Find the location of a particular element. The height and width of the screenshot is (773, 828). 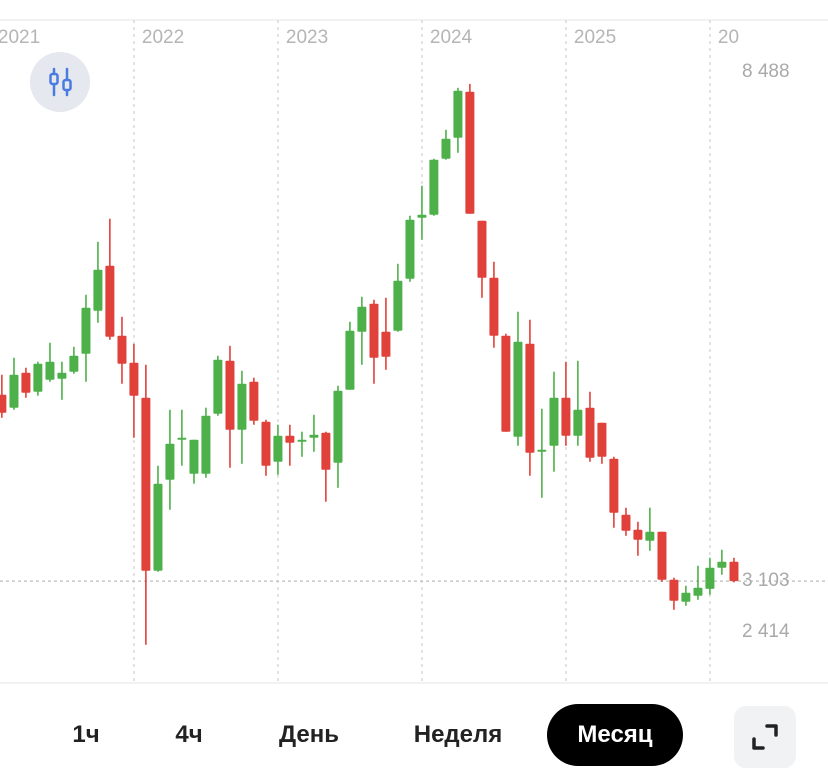

timeframe-button: 1ч is located at coordinates (86, 734).